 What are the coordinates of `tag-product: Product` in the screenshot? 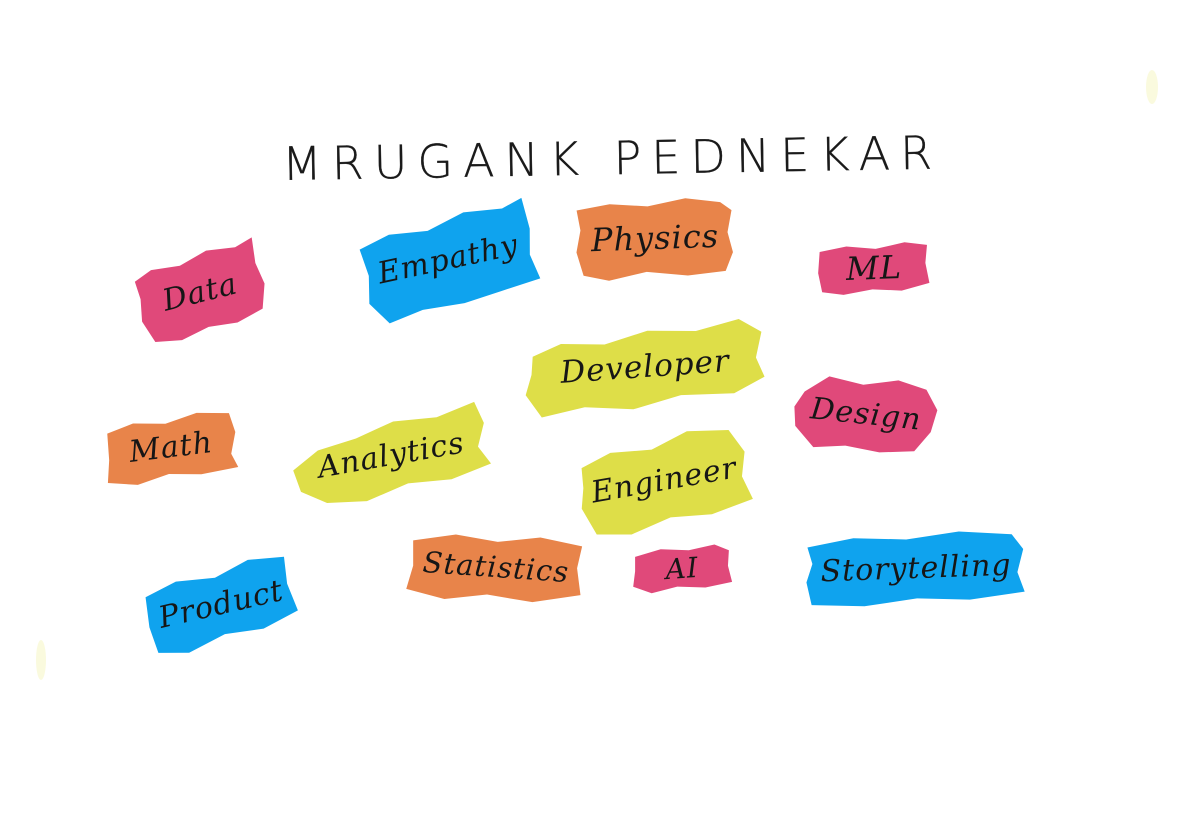 It's located at (220, 604).